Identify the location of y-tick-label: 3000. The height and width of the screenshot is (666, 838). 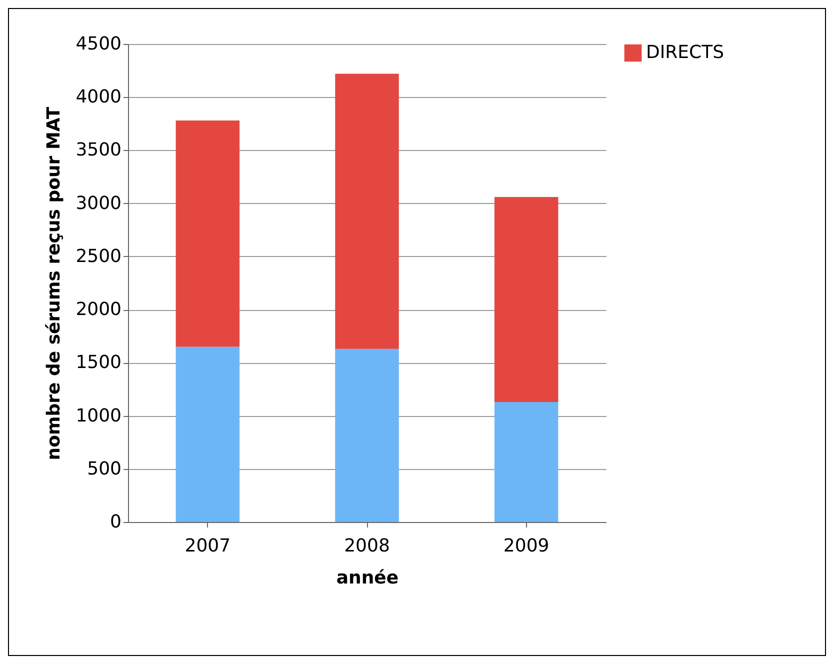
(99, 203).